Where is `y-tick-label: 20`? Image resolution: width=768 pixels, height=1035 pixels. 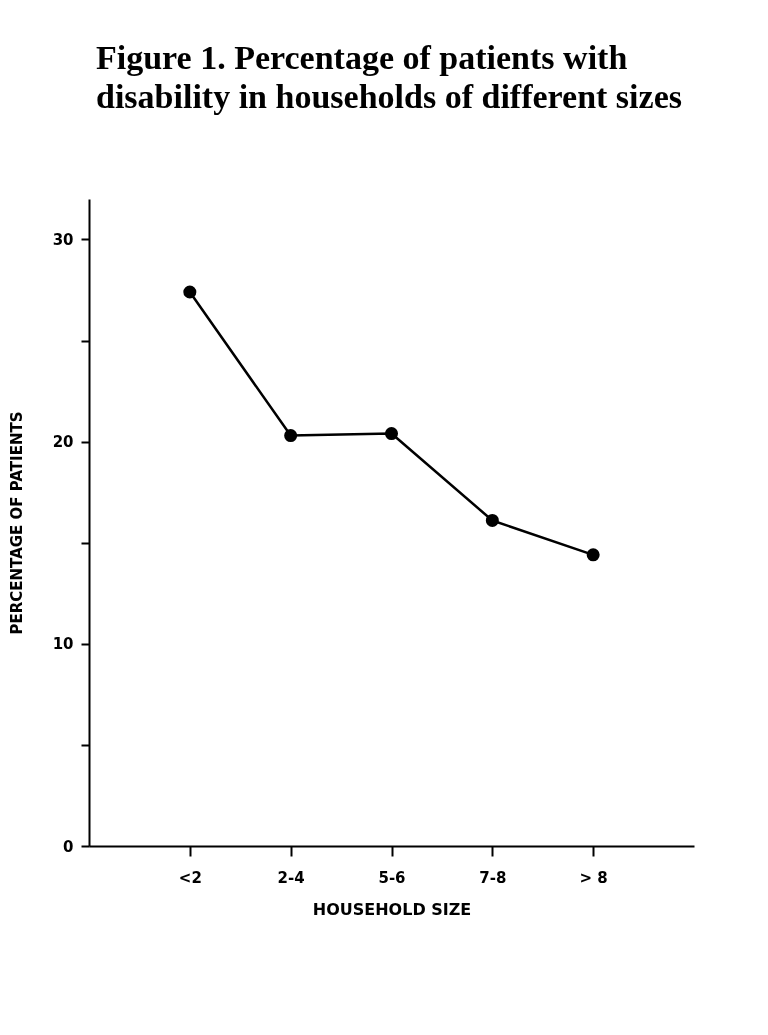
y-tick-label: 20 is located at coordinates (63, 442).